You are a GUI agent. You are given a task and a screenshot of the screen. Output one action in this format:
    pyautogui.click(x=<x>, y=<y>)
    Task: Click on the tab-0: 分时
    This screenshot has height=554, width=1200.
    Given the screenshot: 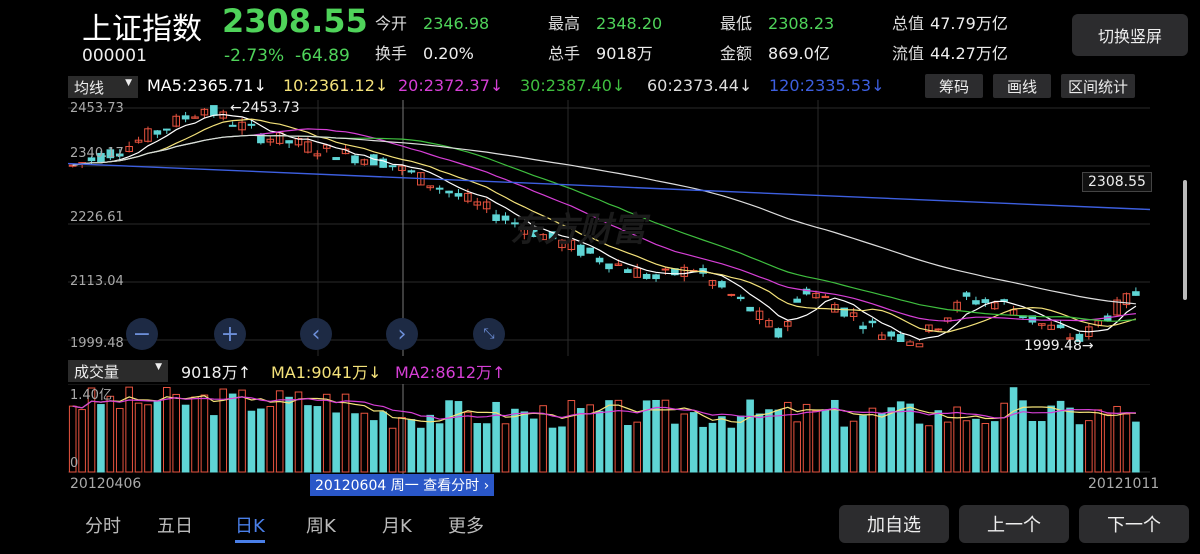 What is the action you would take?
    pyautogui.click(x=103, y=526)
    